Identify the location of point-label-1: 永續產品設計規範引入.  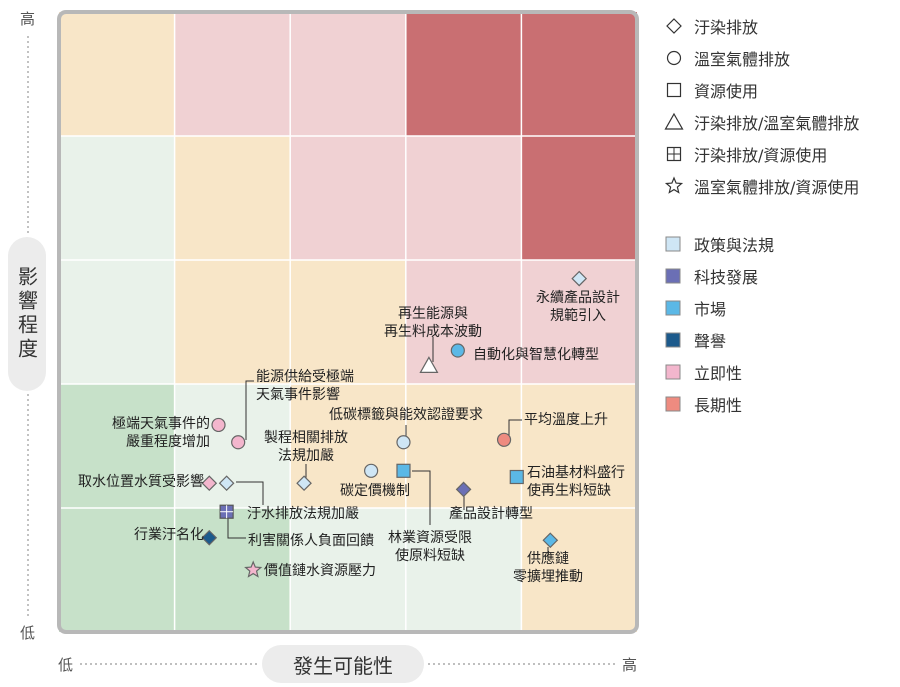
(578, 306).